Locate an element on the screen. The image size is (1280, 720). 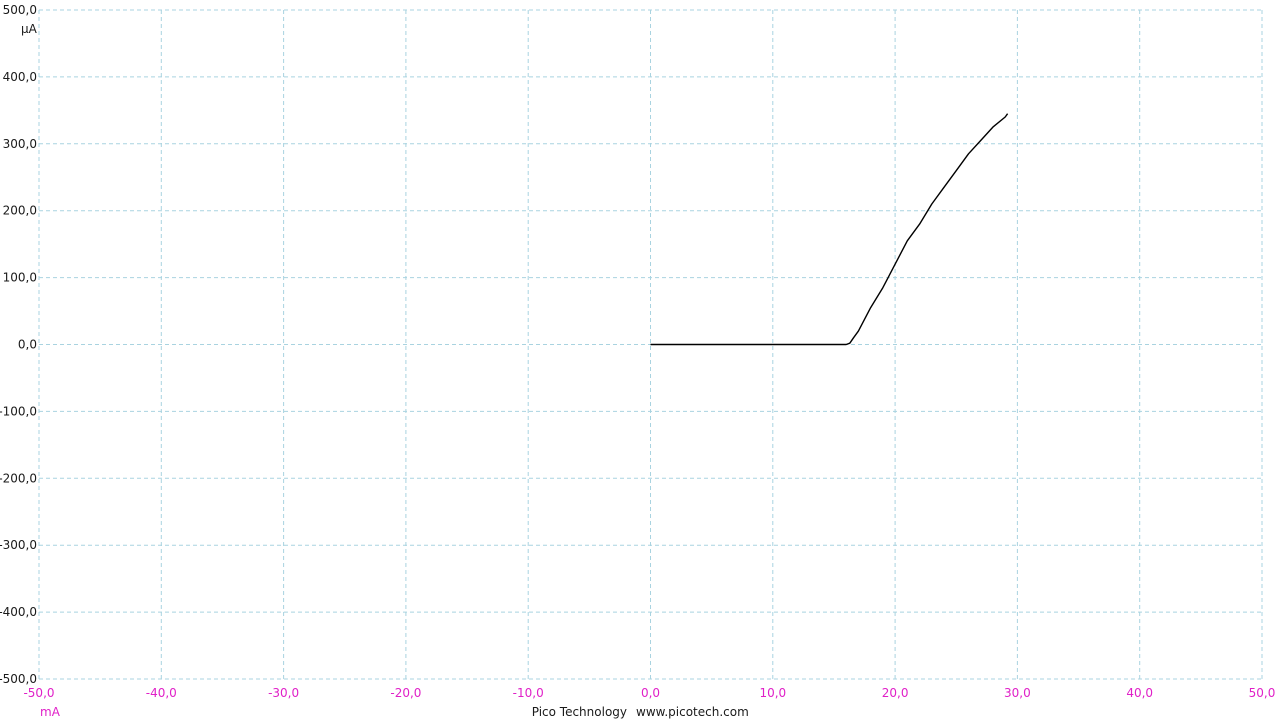
y-tick-label: 100,0 is located at coordinates (20, 278).